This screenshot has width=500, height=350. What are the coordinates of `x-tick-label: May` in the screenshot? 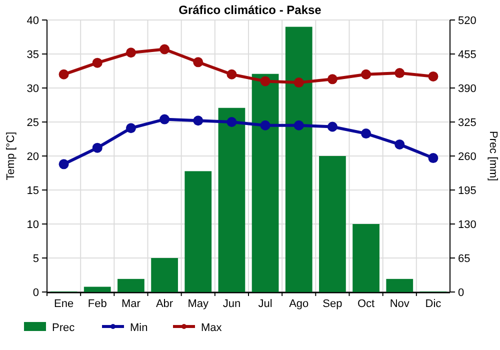 It's located at (199, 304).